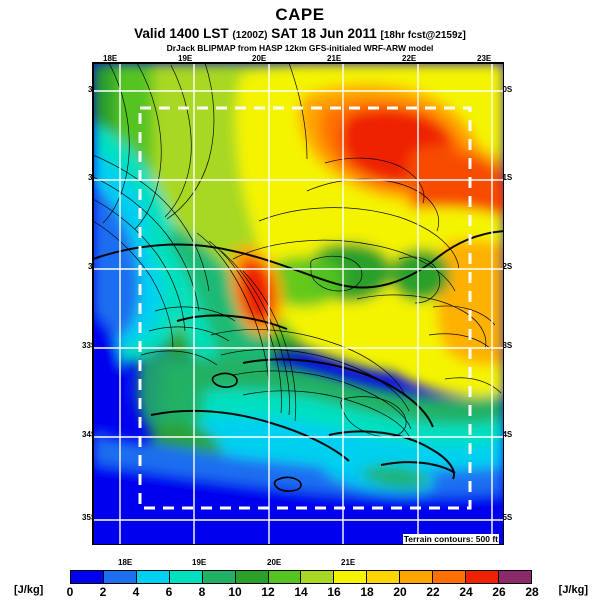 The image size is (600, 600). What do you see at coordinates (505, 345) in the screenshot?
I see `lat-tick-right-3: 33S` at bounding box center [505, 345].